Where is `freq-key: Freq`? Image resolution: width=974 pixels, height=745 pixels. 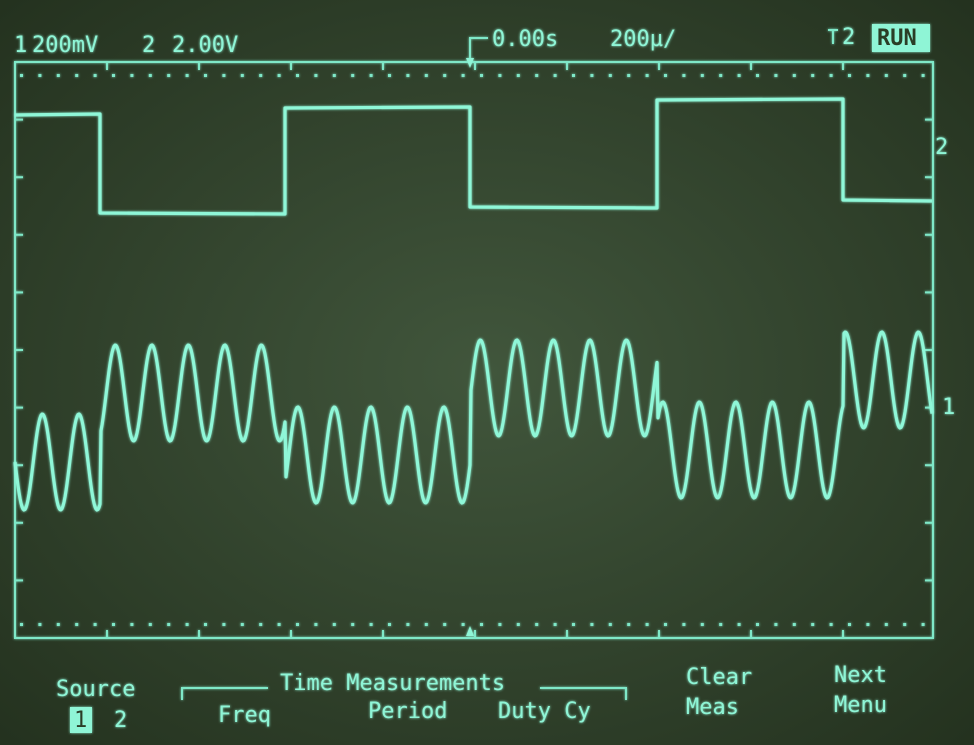 freq-key: Freq is located at coordinates (244, 715).